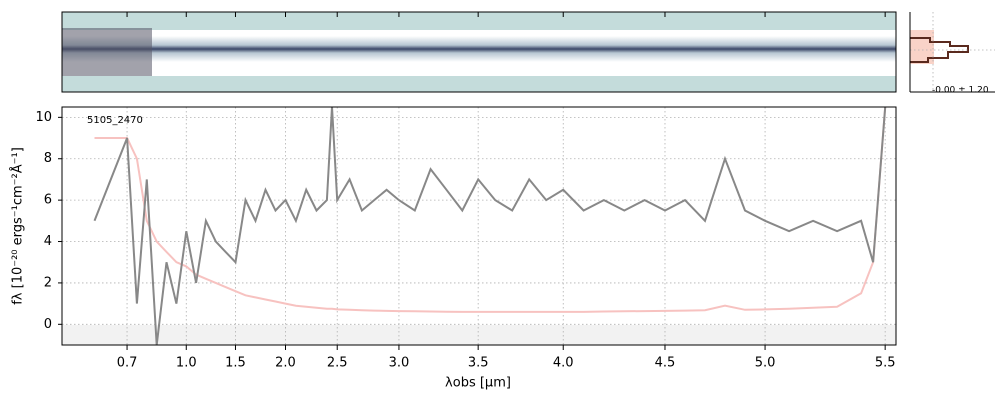 Image resolution: width=1000 pixels, height=400 pixels. Describe the element at coordinates (235, 363) in the screenshot. I see `x-tick-label: 1.5` at that location.